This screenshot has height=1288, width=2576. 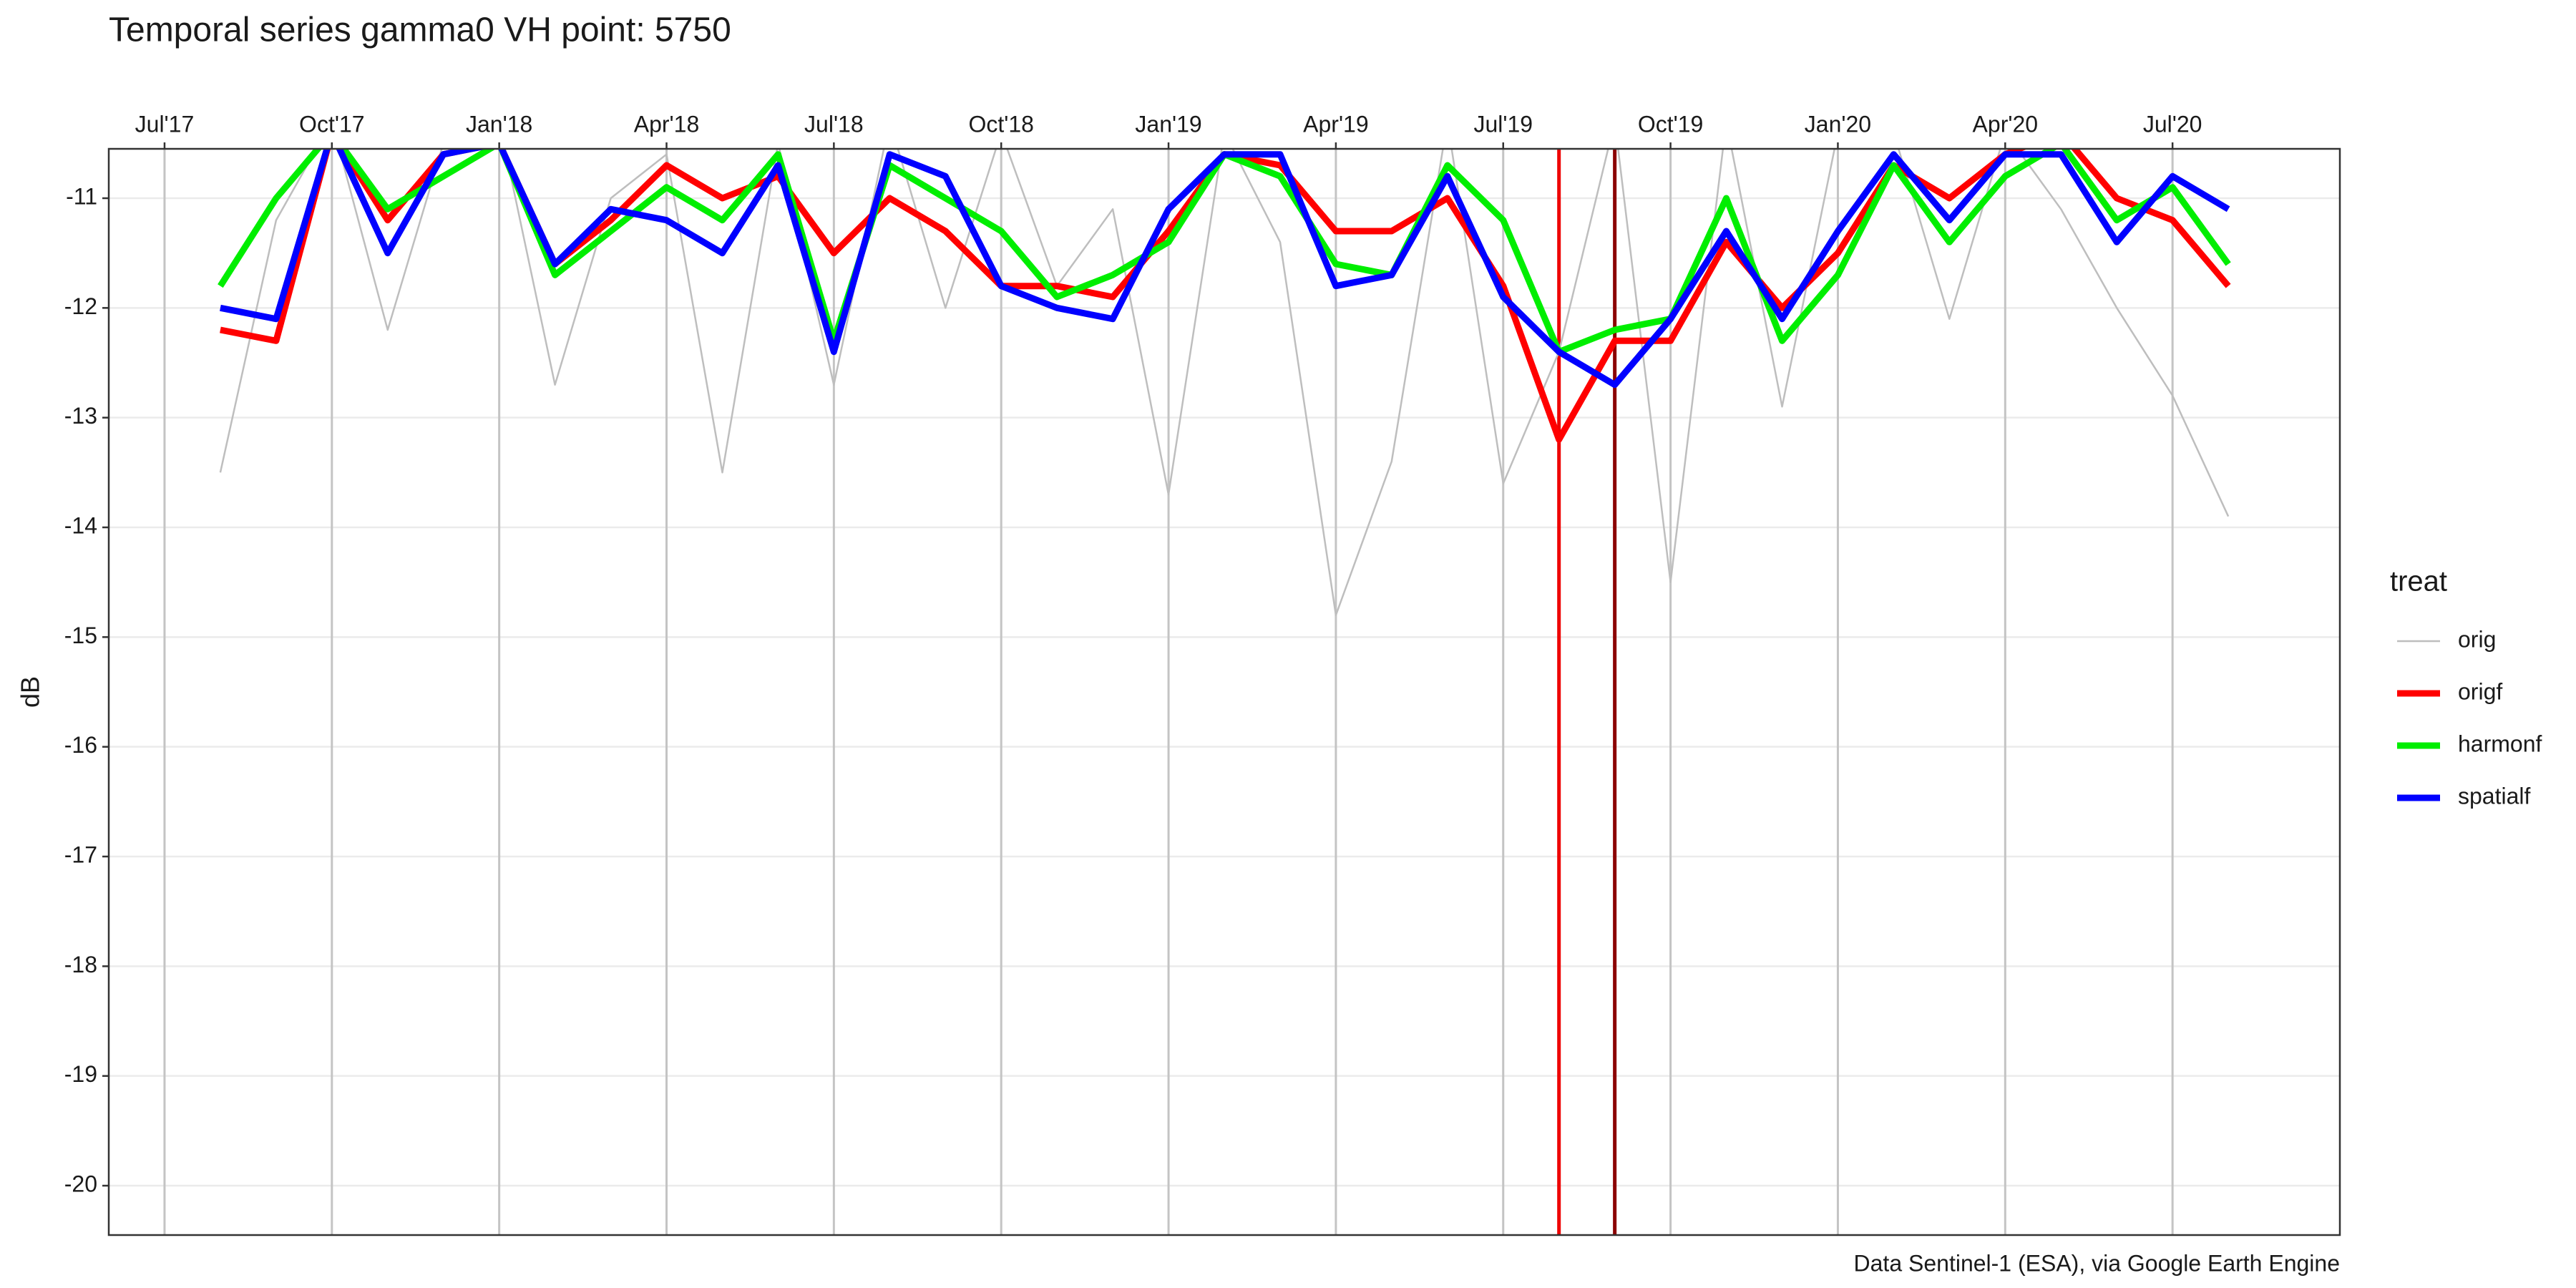 I want to click on legend-title: treat, so click(x=2418, y=581).